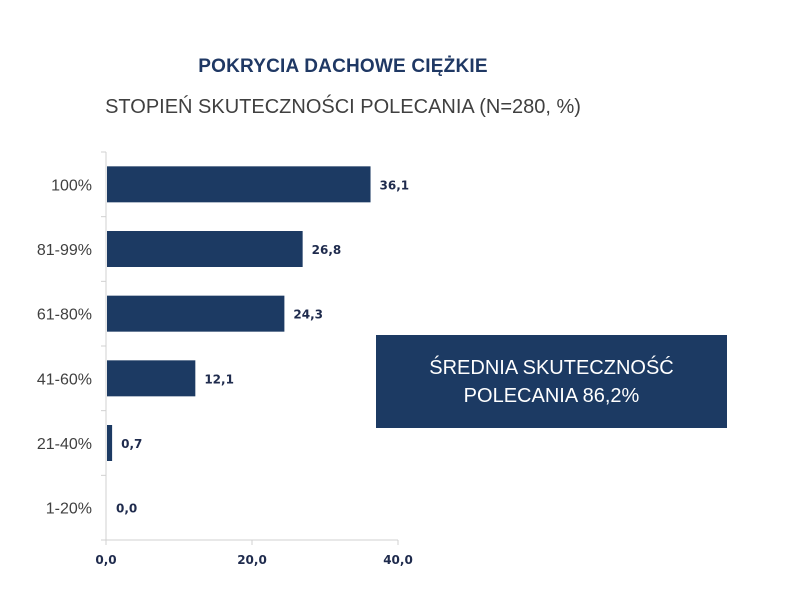 The image size is (790, 599). Describe the element at coordinates (551, 395) in the screenshot. I see `callout-line-2: POLECANIA 86,2%` at that location.